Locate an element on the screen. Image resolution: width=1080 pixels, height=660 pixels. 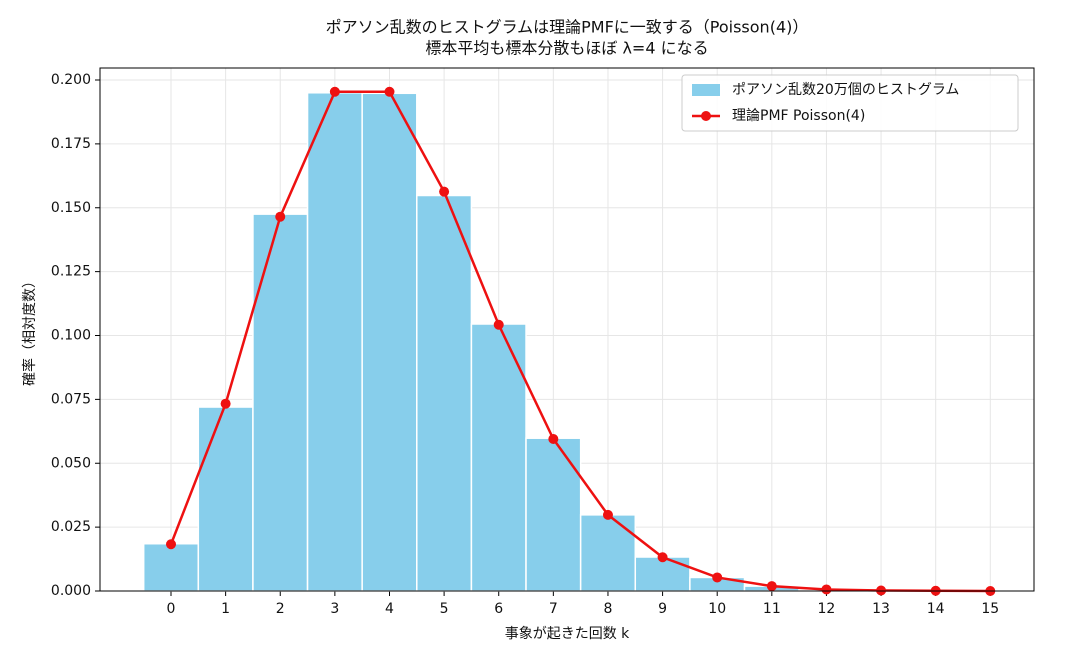
y-axis-label: 確率（相対度数） is located at coordinates (29, 330).